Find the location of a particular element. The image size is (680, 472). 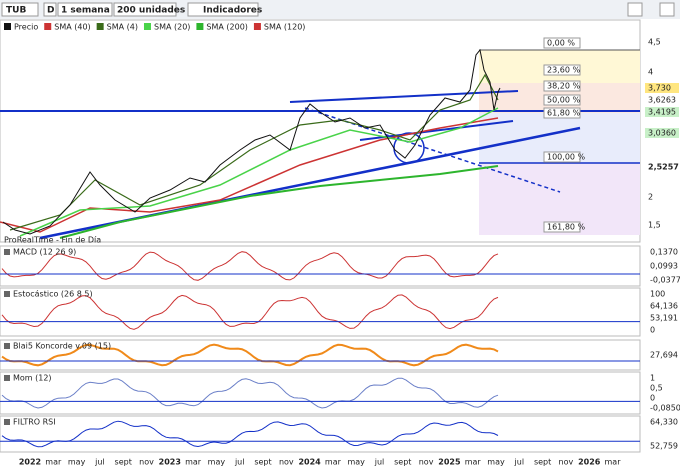

source: ProRealTime - Fin de Día is located at coordinates (52, 240).